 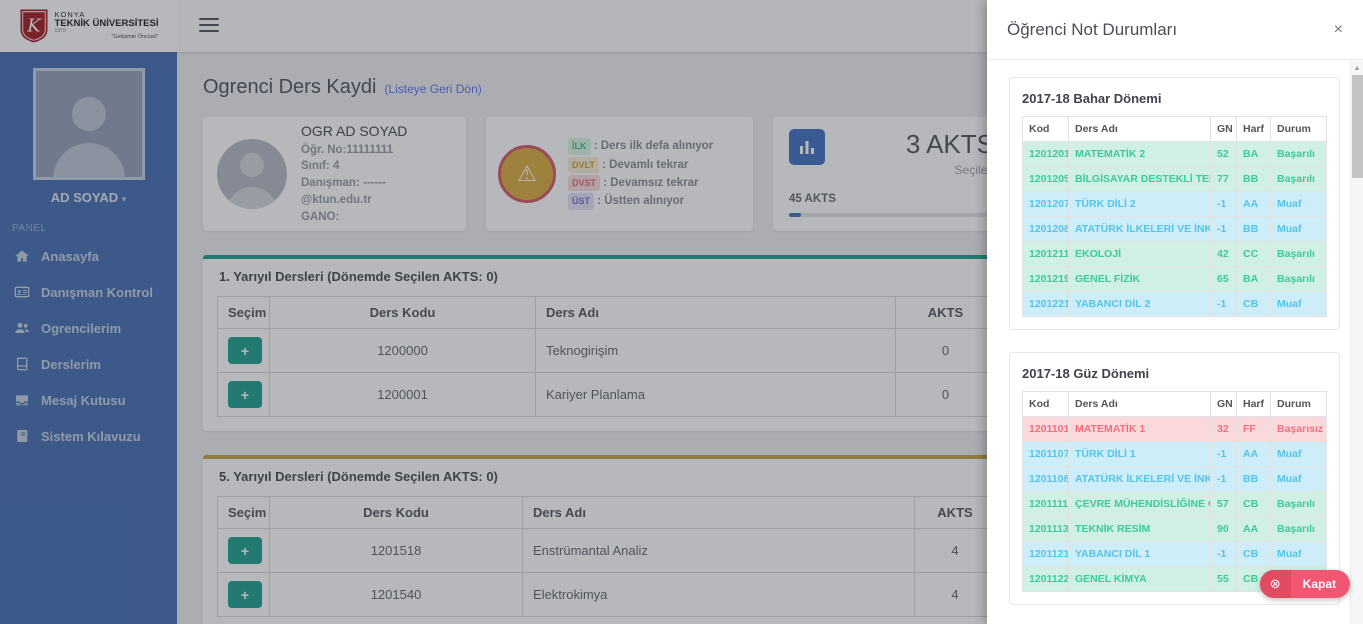 I want to click on grade-gn: 42, so click(x=1223, y=254).